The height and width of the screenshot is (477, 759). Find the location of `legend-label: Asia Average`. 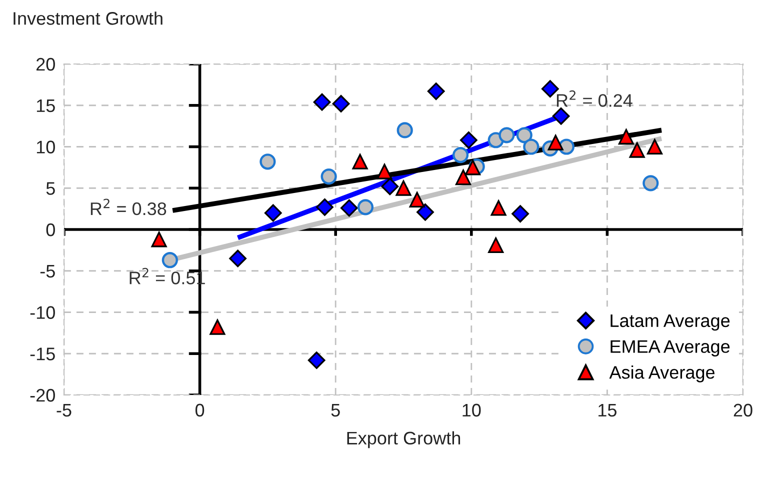

legend-label: Asia Average is located at coordinates (662, 374).